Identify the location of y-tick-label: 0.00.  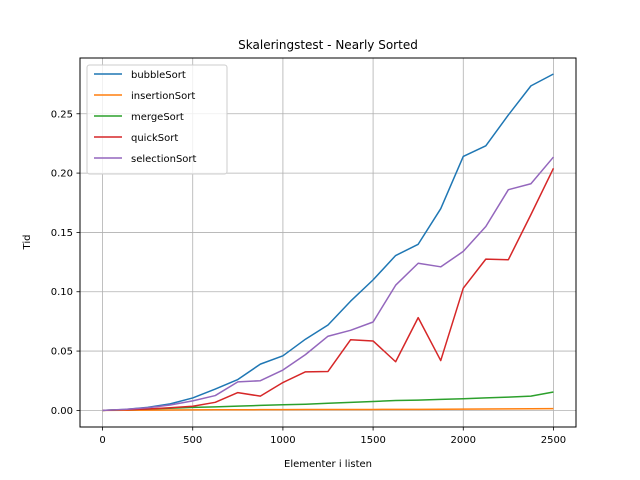
(62, 411).